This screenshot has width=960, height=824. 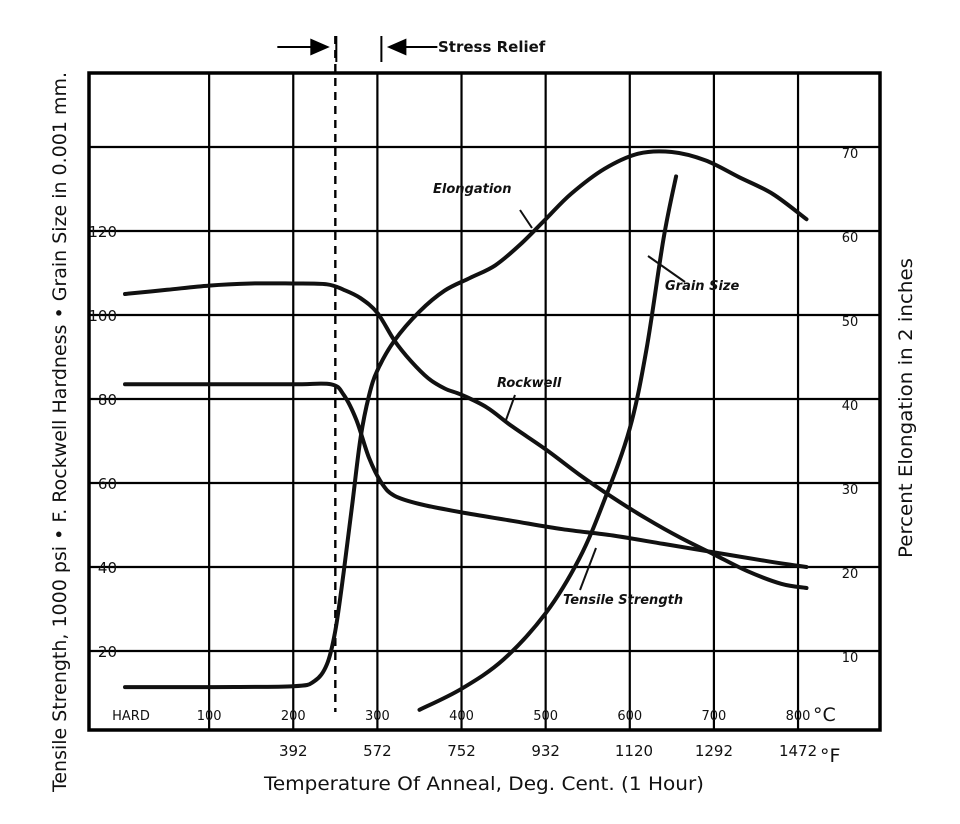 What do you see at coordinates (510, 407) in the screenshot?
I see `leader-rockwell` at bounding box center [510, 407].